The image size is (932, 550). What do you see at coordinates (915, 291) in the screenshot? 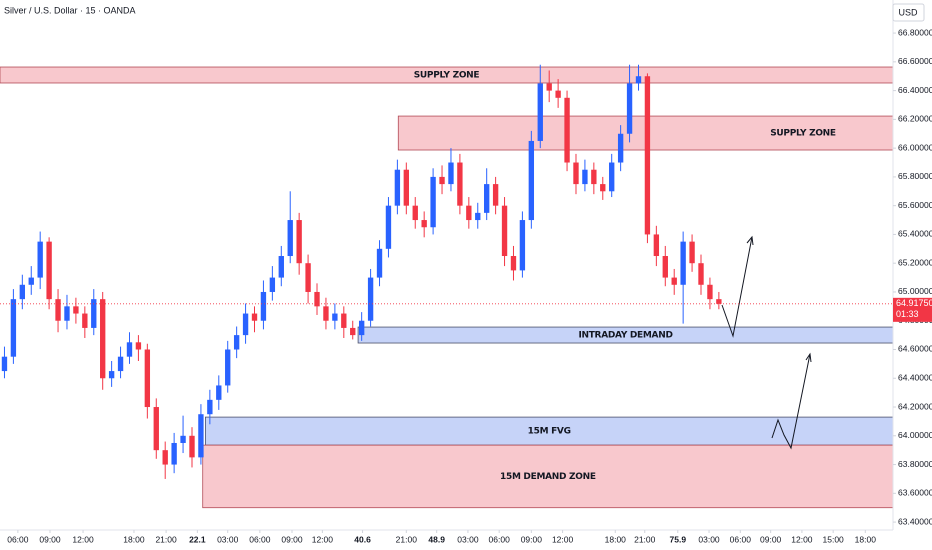
I see `y-tick-label: 65.00000` at bounding box center [915, 291].